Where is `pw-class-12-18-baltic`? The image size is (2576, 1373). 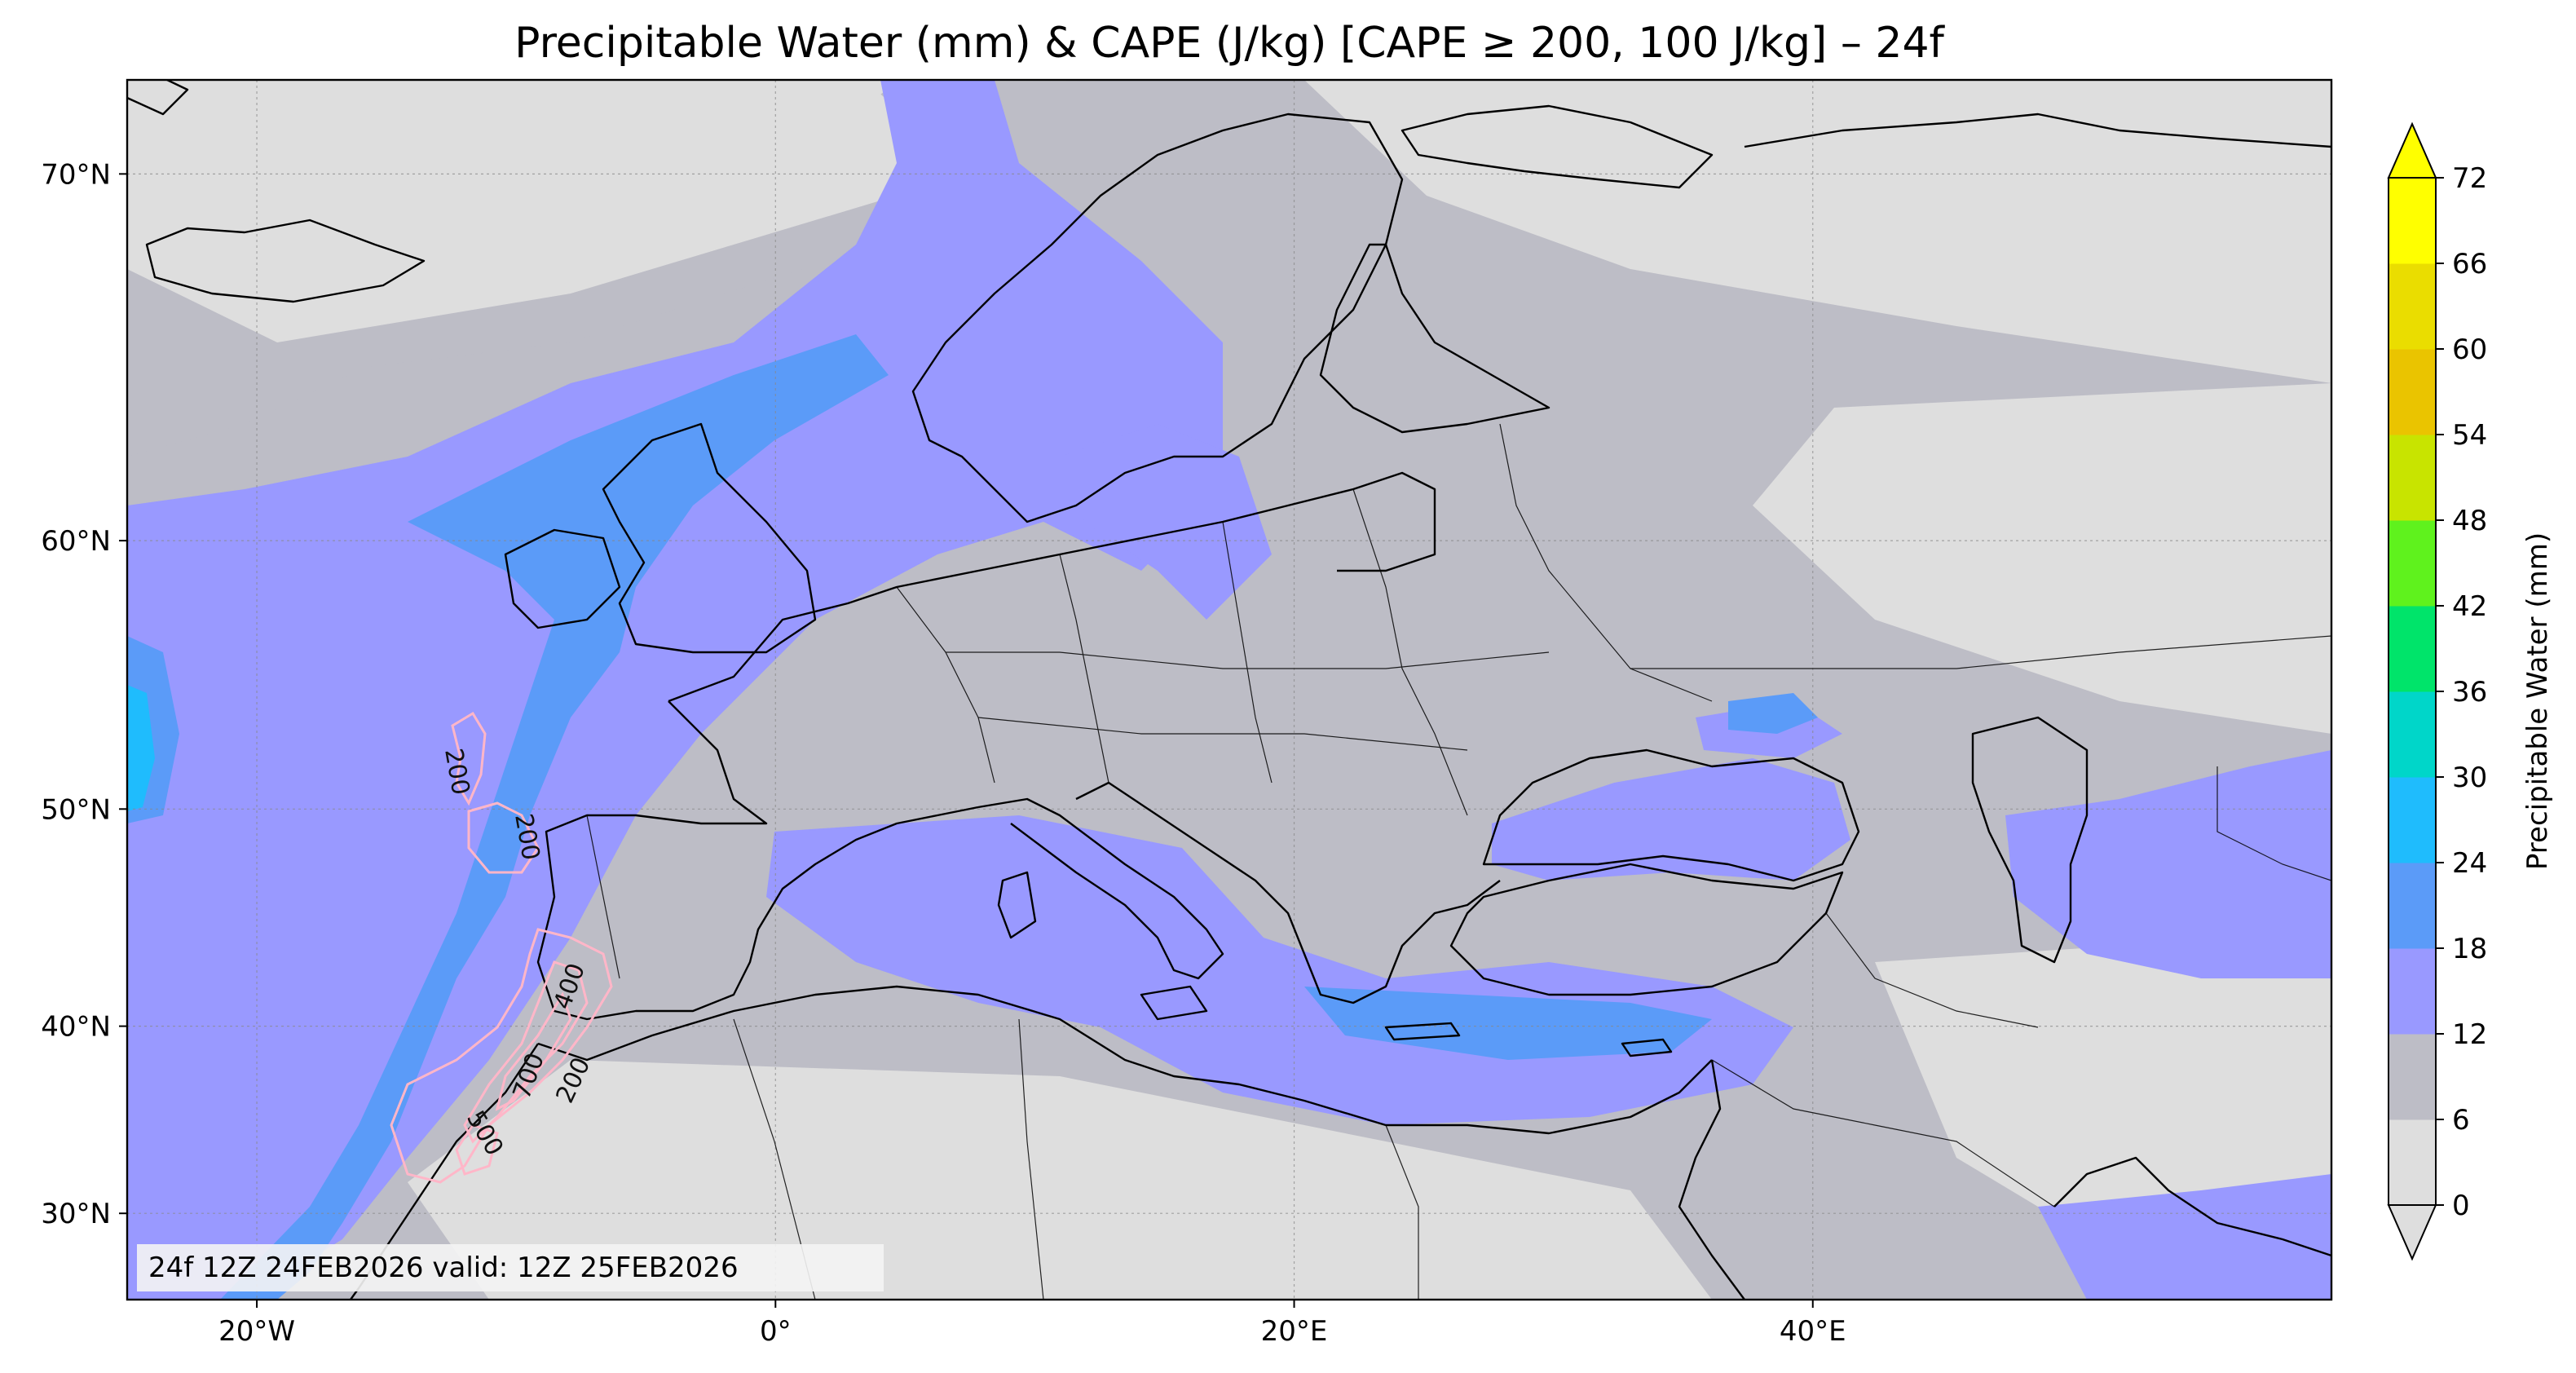 pw-class-12-18-baltic is located at coordinates (1166, 522).